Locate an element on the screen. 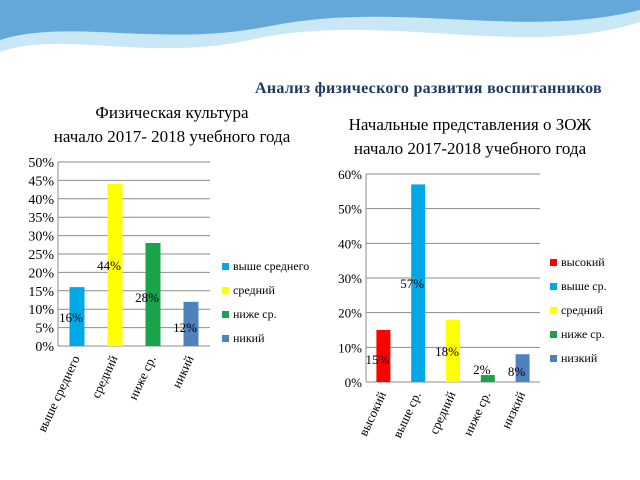 The image size is (640, 480). legend-label: высокий is located at coordinates (583, 262).